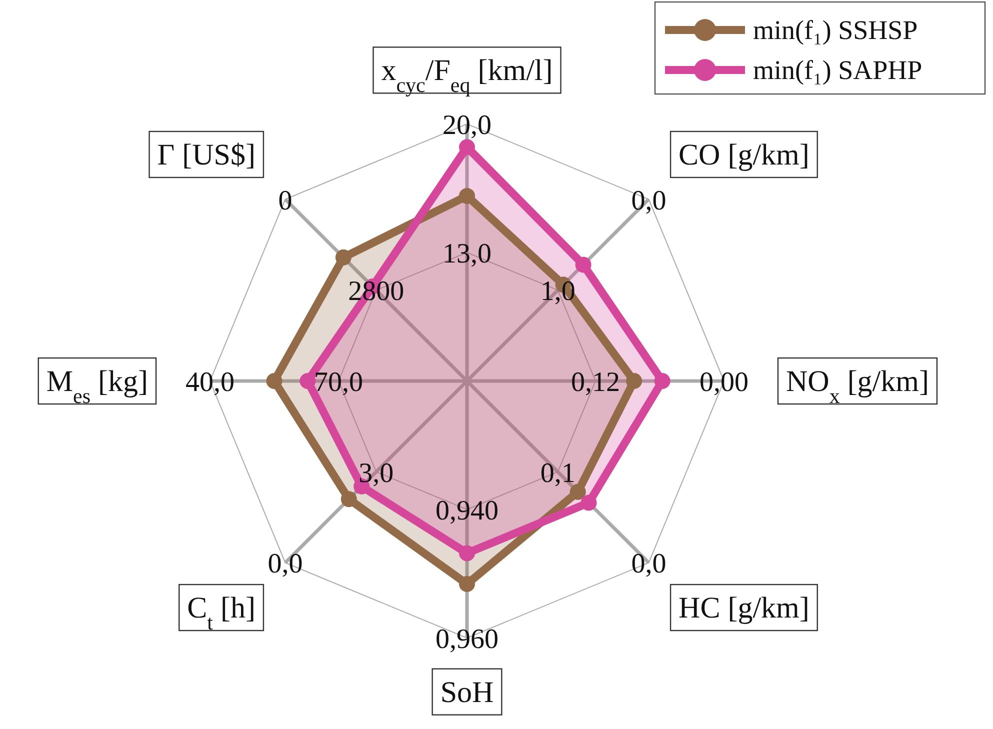 The height and width of the screenshot is (729, 993). What do you see at coordinates (467, 125) in the screenshot?
I see `text: 20,0` at bounding box center [467, 125].